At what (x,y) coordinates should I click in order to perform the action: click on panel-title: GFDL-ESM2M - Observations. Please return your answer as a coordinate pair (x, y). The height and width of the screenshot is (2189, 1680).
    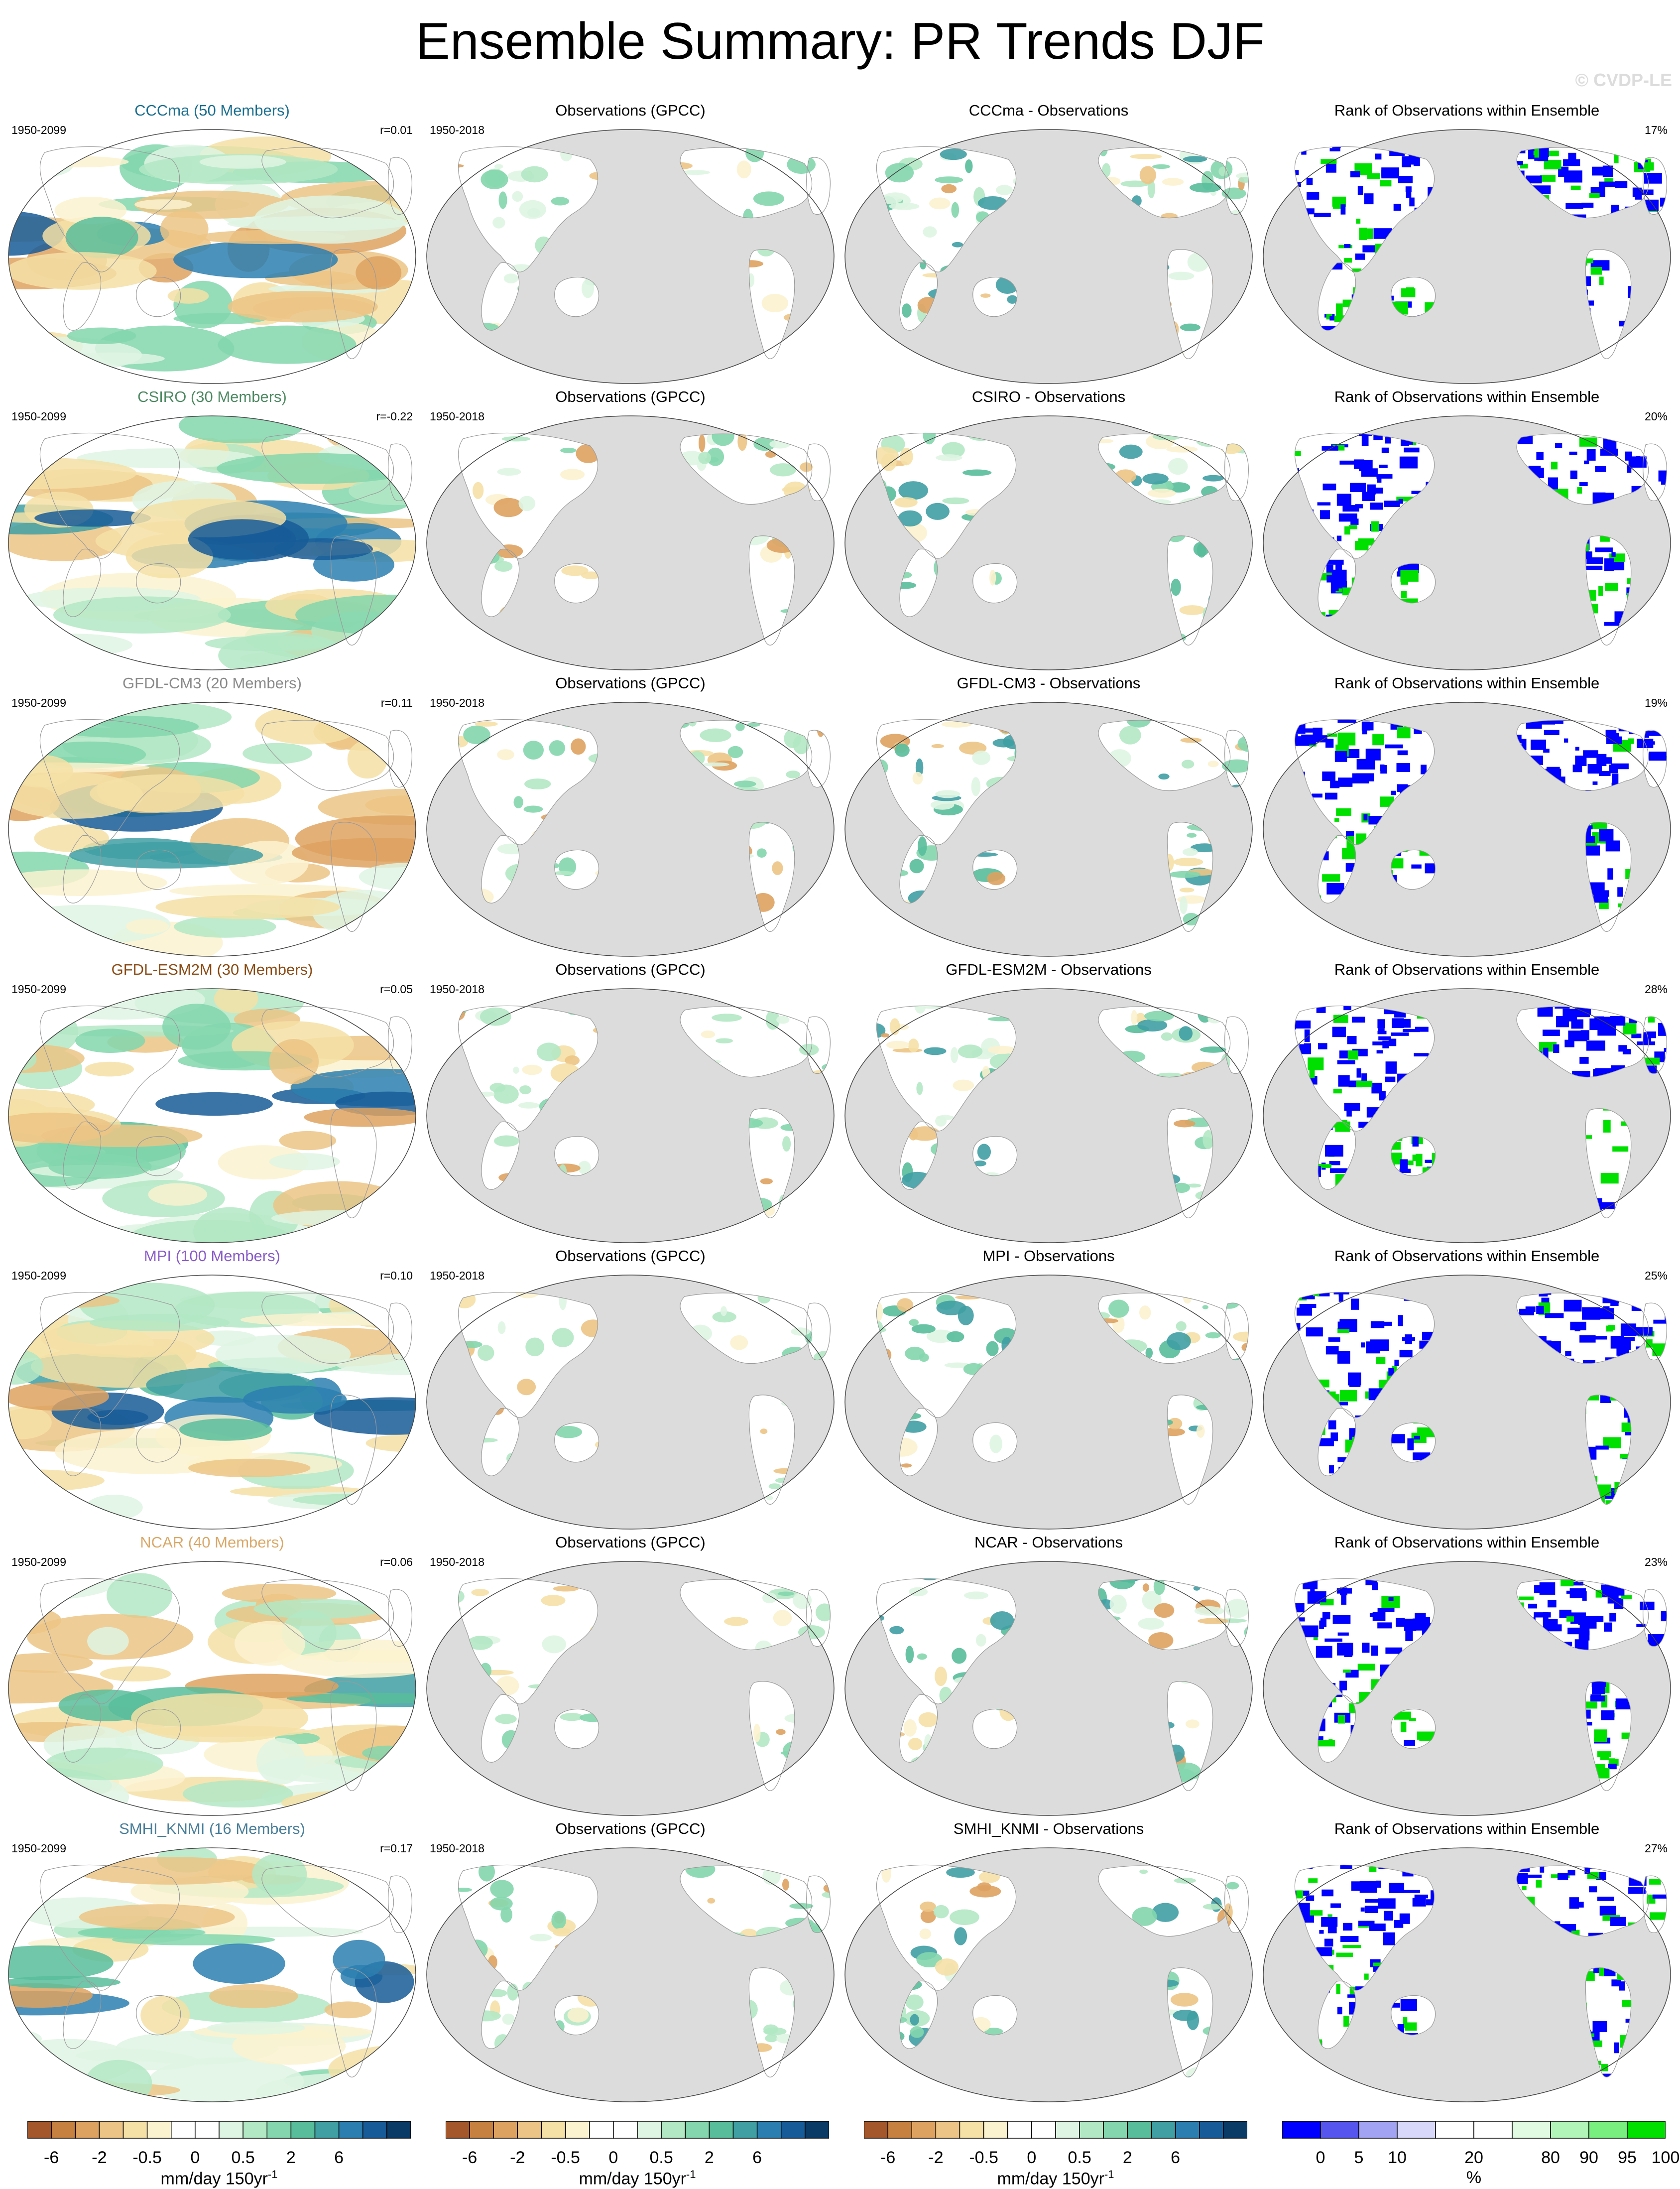
    Looking at the image, I should click on (1049, 970).